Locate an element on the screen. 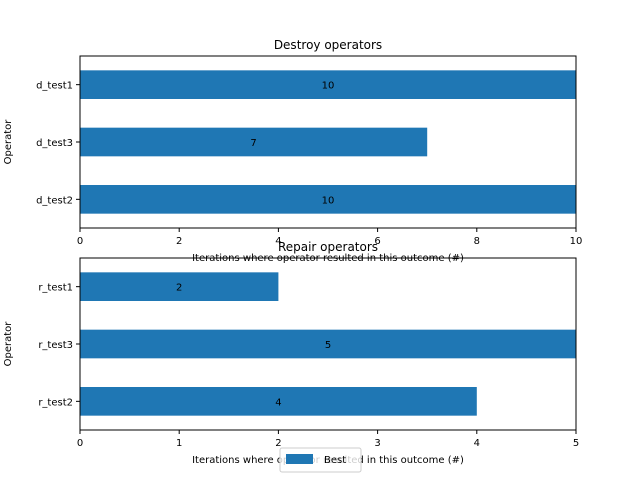  legend-label-best: Best is located at coordinates (335, 460).